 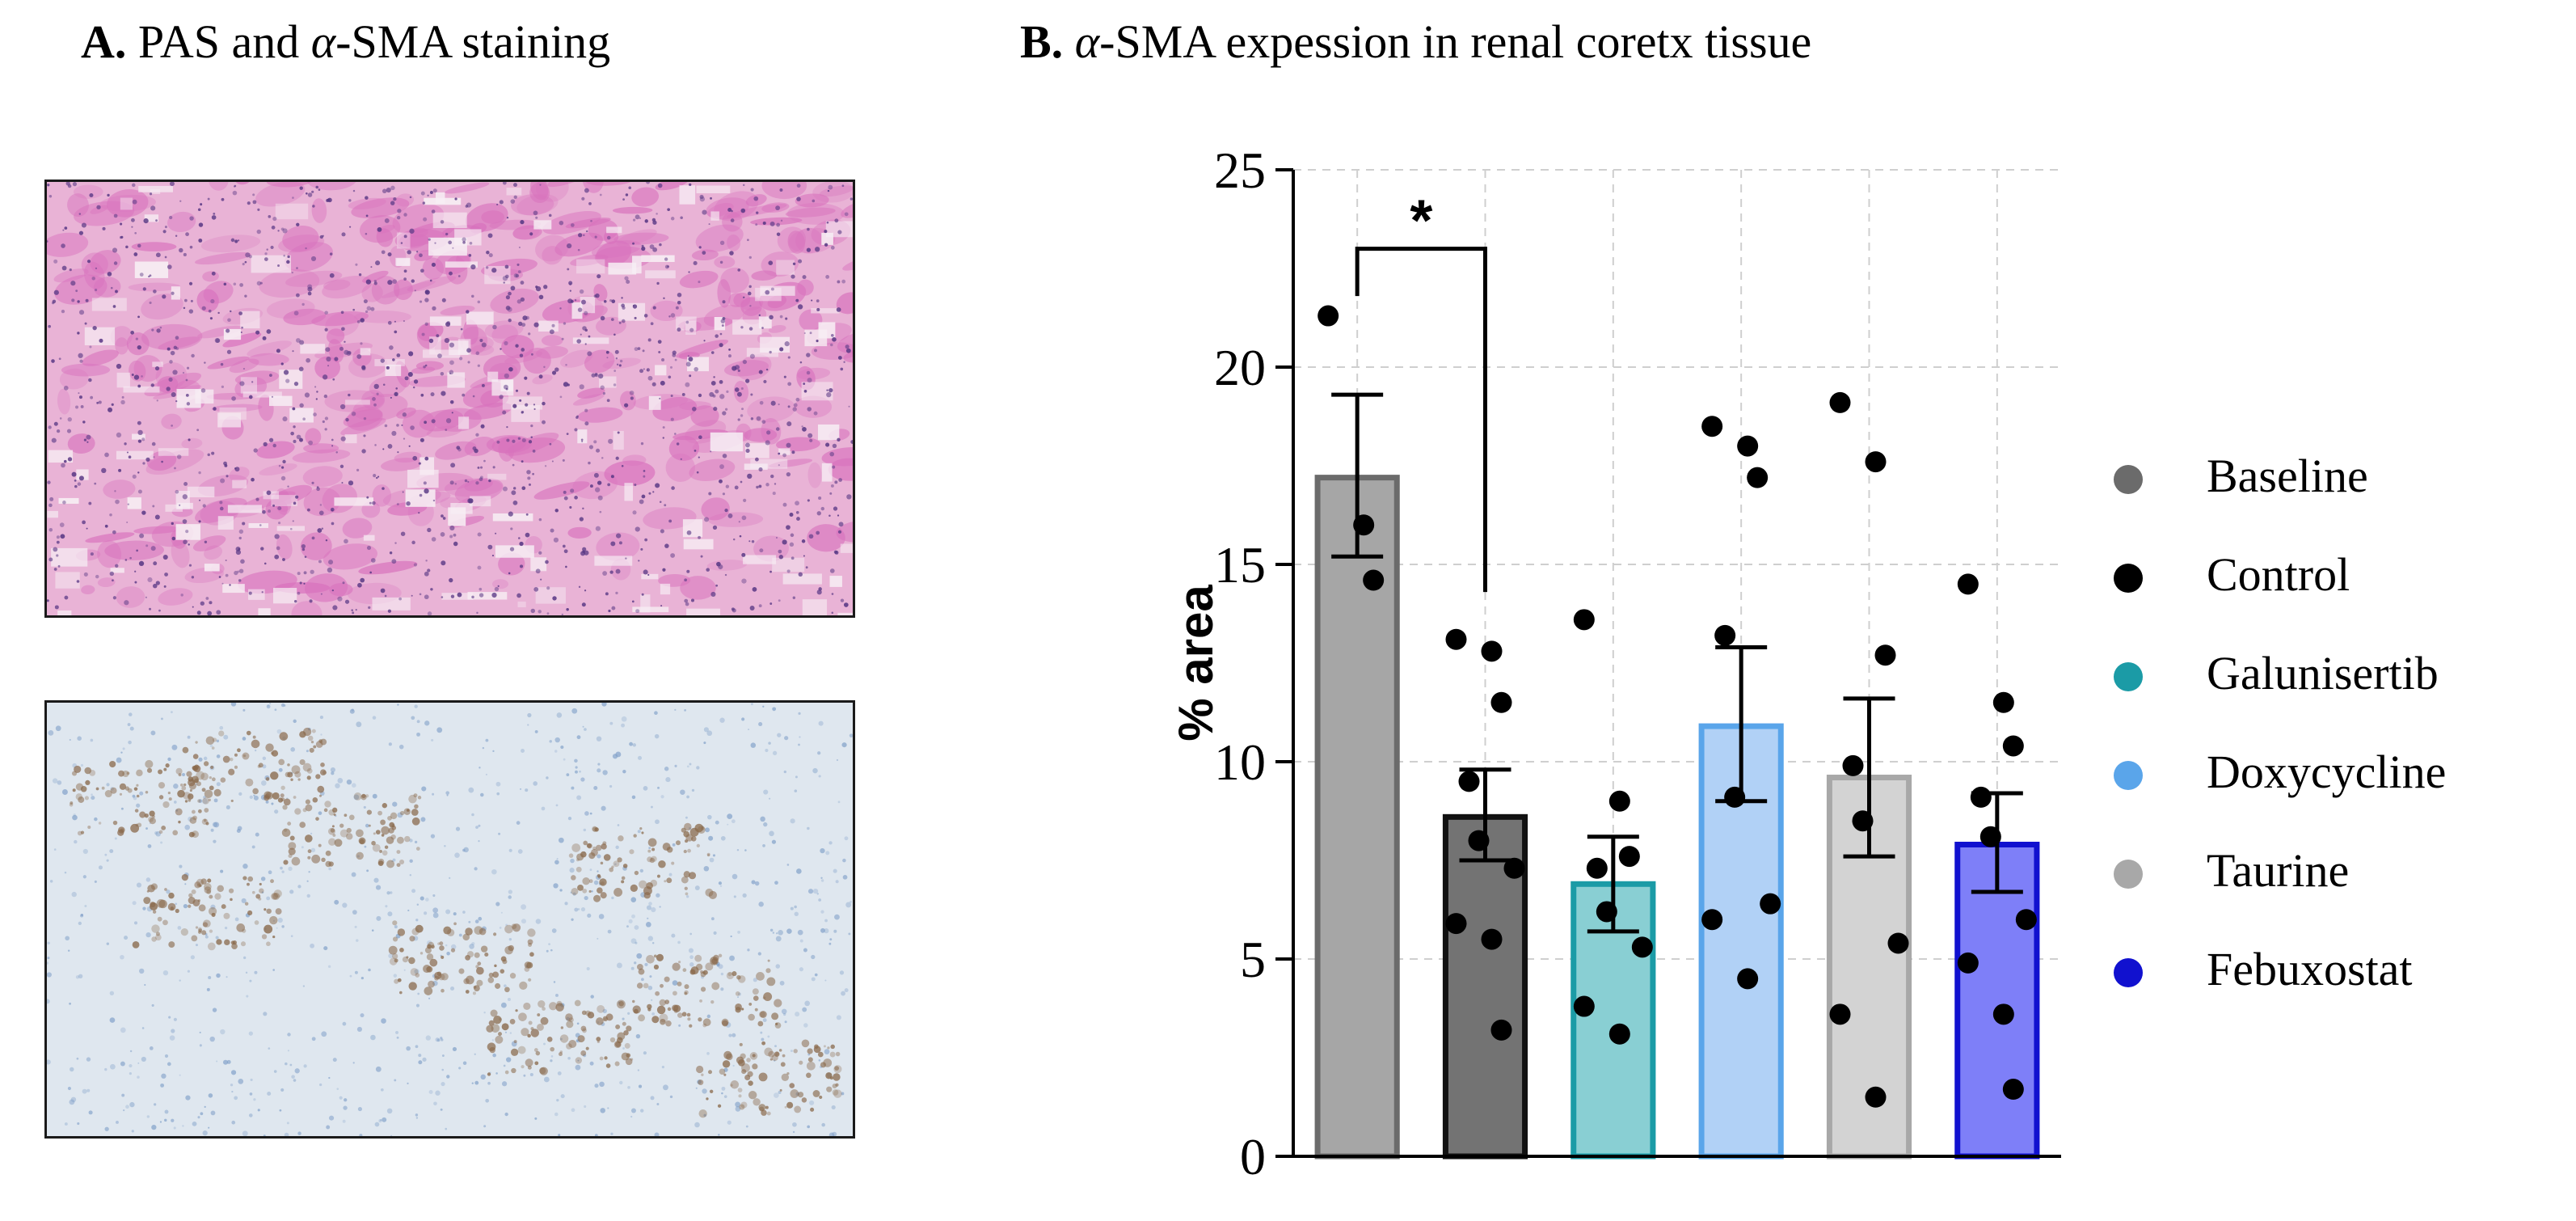 I want to click on significance-bracket, so click(x=1421, y=420).